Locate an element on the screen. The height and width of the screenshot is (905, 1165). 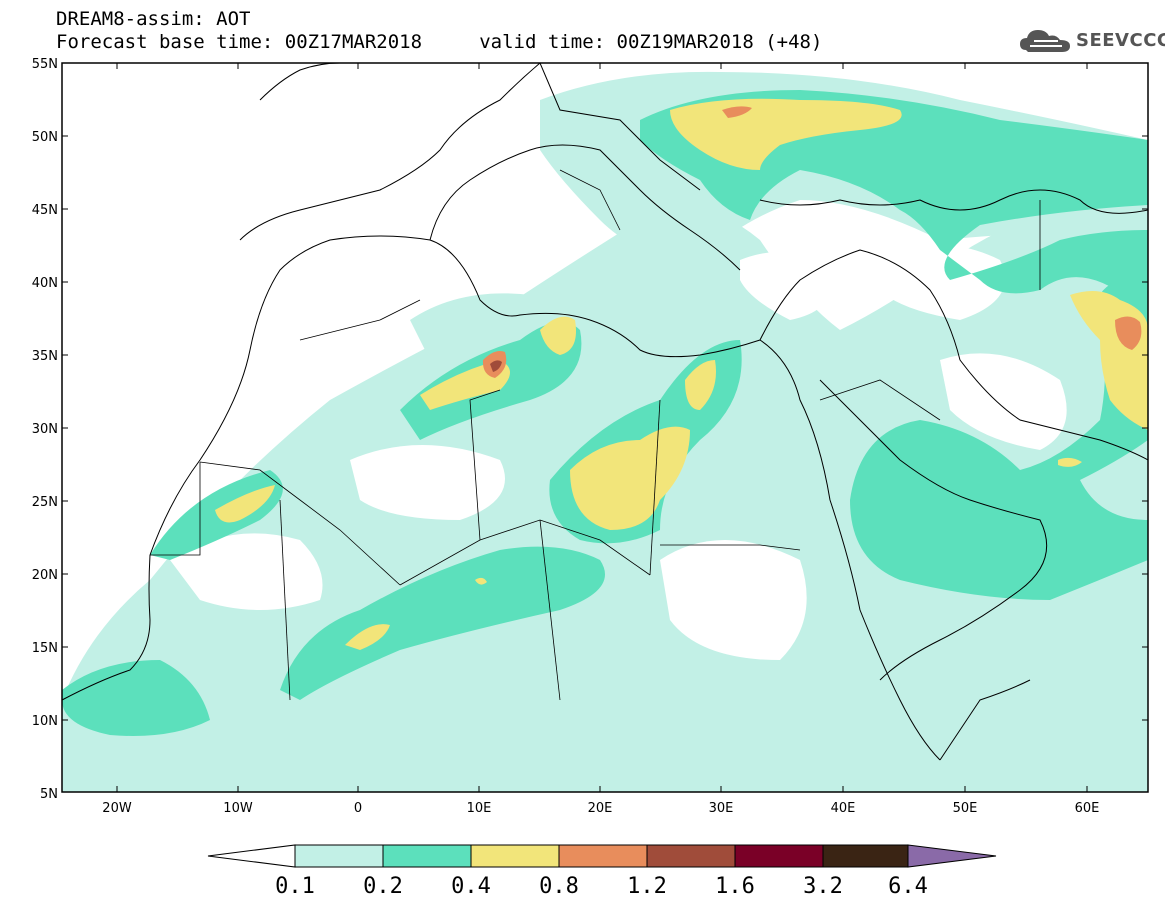
lon-tick: 50E is located at coordinates (965, 808).